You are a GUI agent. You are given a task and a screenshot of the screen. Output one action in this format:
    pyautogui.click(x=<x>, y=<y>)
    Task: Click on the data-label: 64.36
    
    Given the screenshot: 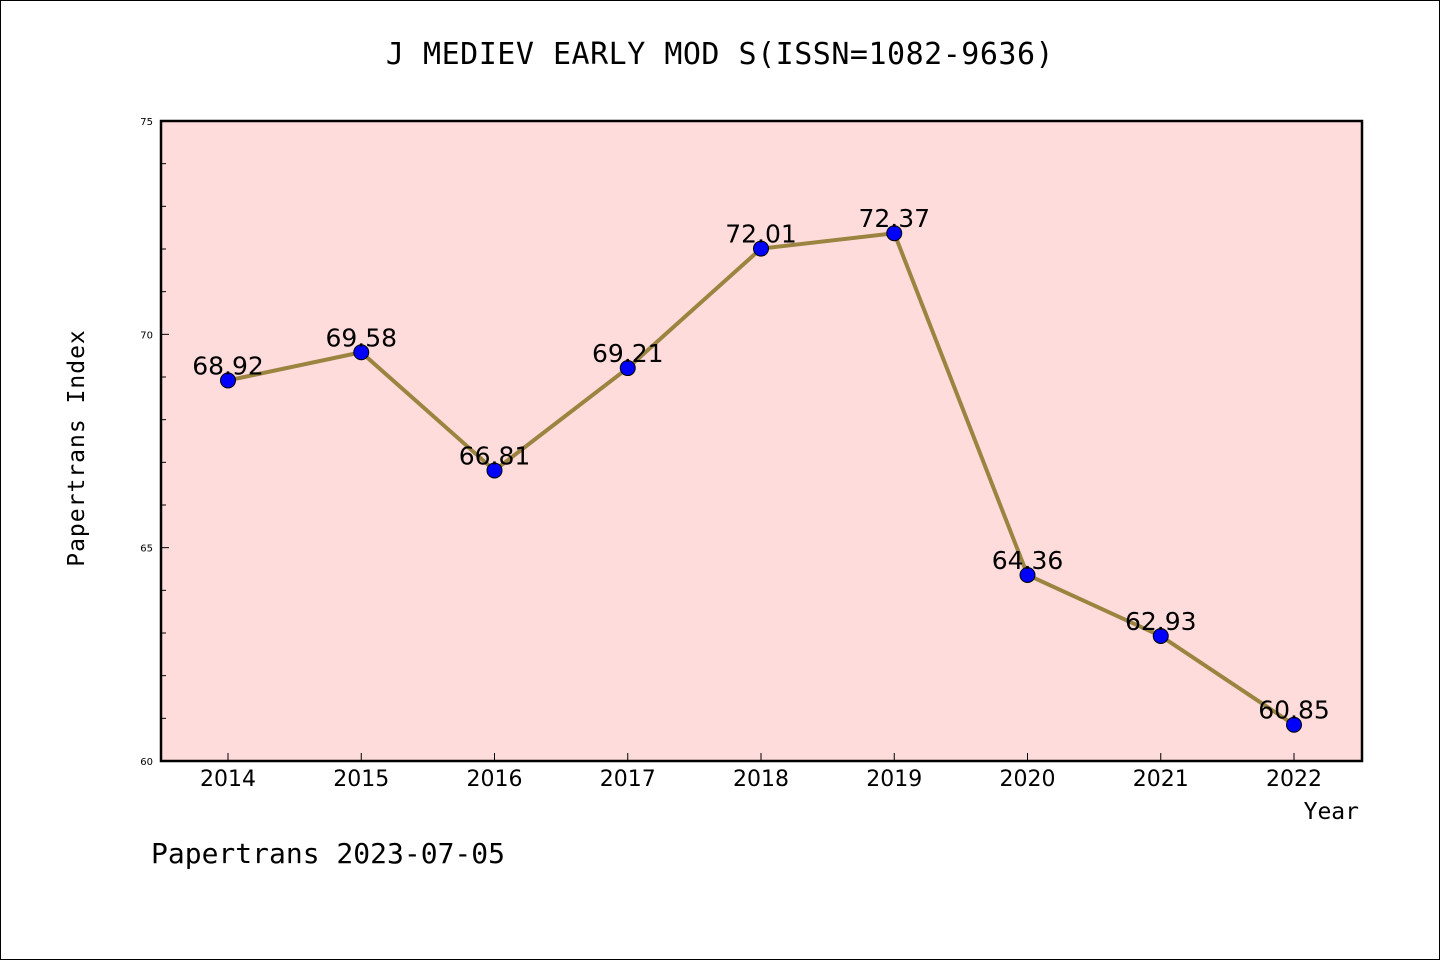 What is the action you would take?
    pyautogui.click(x=1028, y=560)
    